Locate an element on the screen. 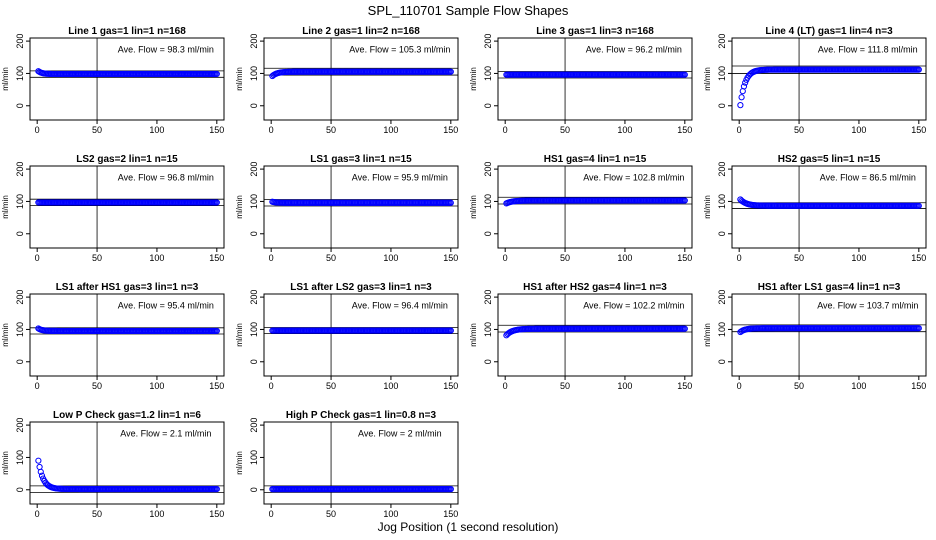 The height and width of the screenshot is (540, 936). panel-title: Low P Check gas=1.2 lin=1 n=6 is located at coordinates (127, 415).